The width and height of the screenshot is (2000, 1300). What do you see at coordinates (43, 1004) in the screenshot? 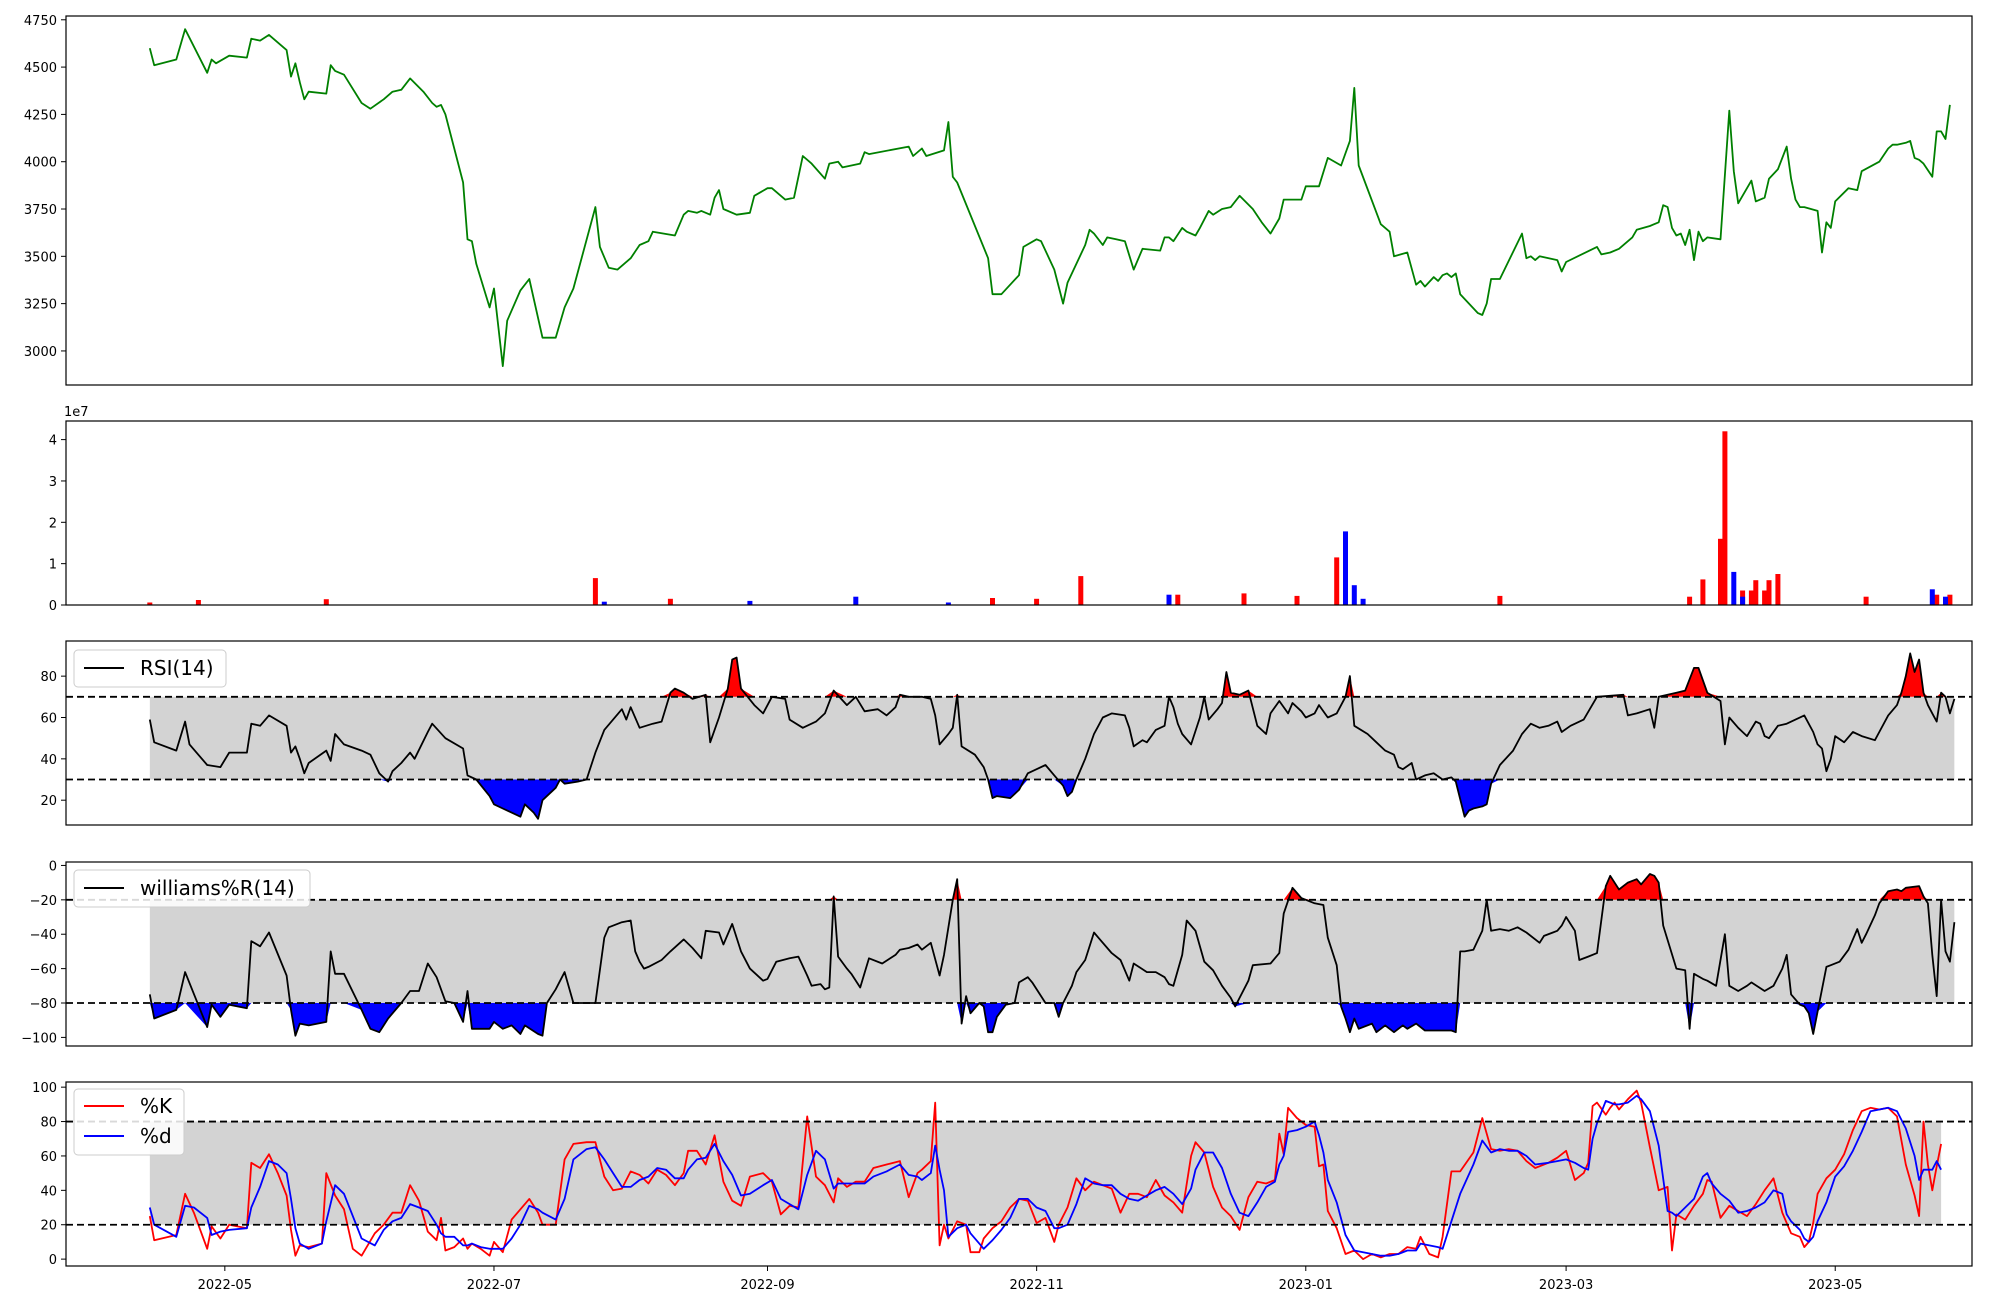
I see `williams-ytick-label: −80` at bounding box center [43, 1004].